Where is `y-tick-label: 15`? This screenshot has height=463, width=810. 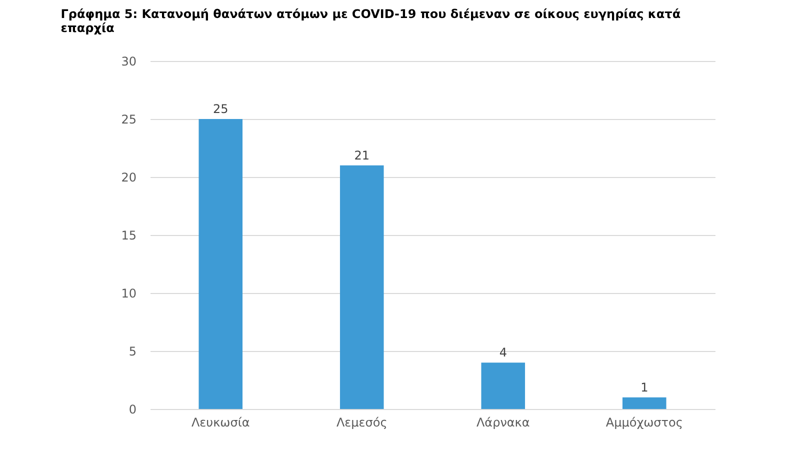 y-tick-label: 15 is located at coordinates (128, 235).